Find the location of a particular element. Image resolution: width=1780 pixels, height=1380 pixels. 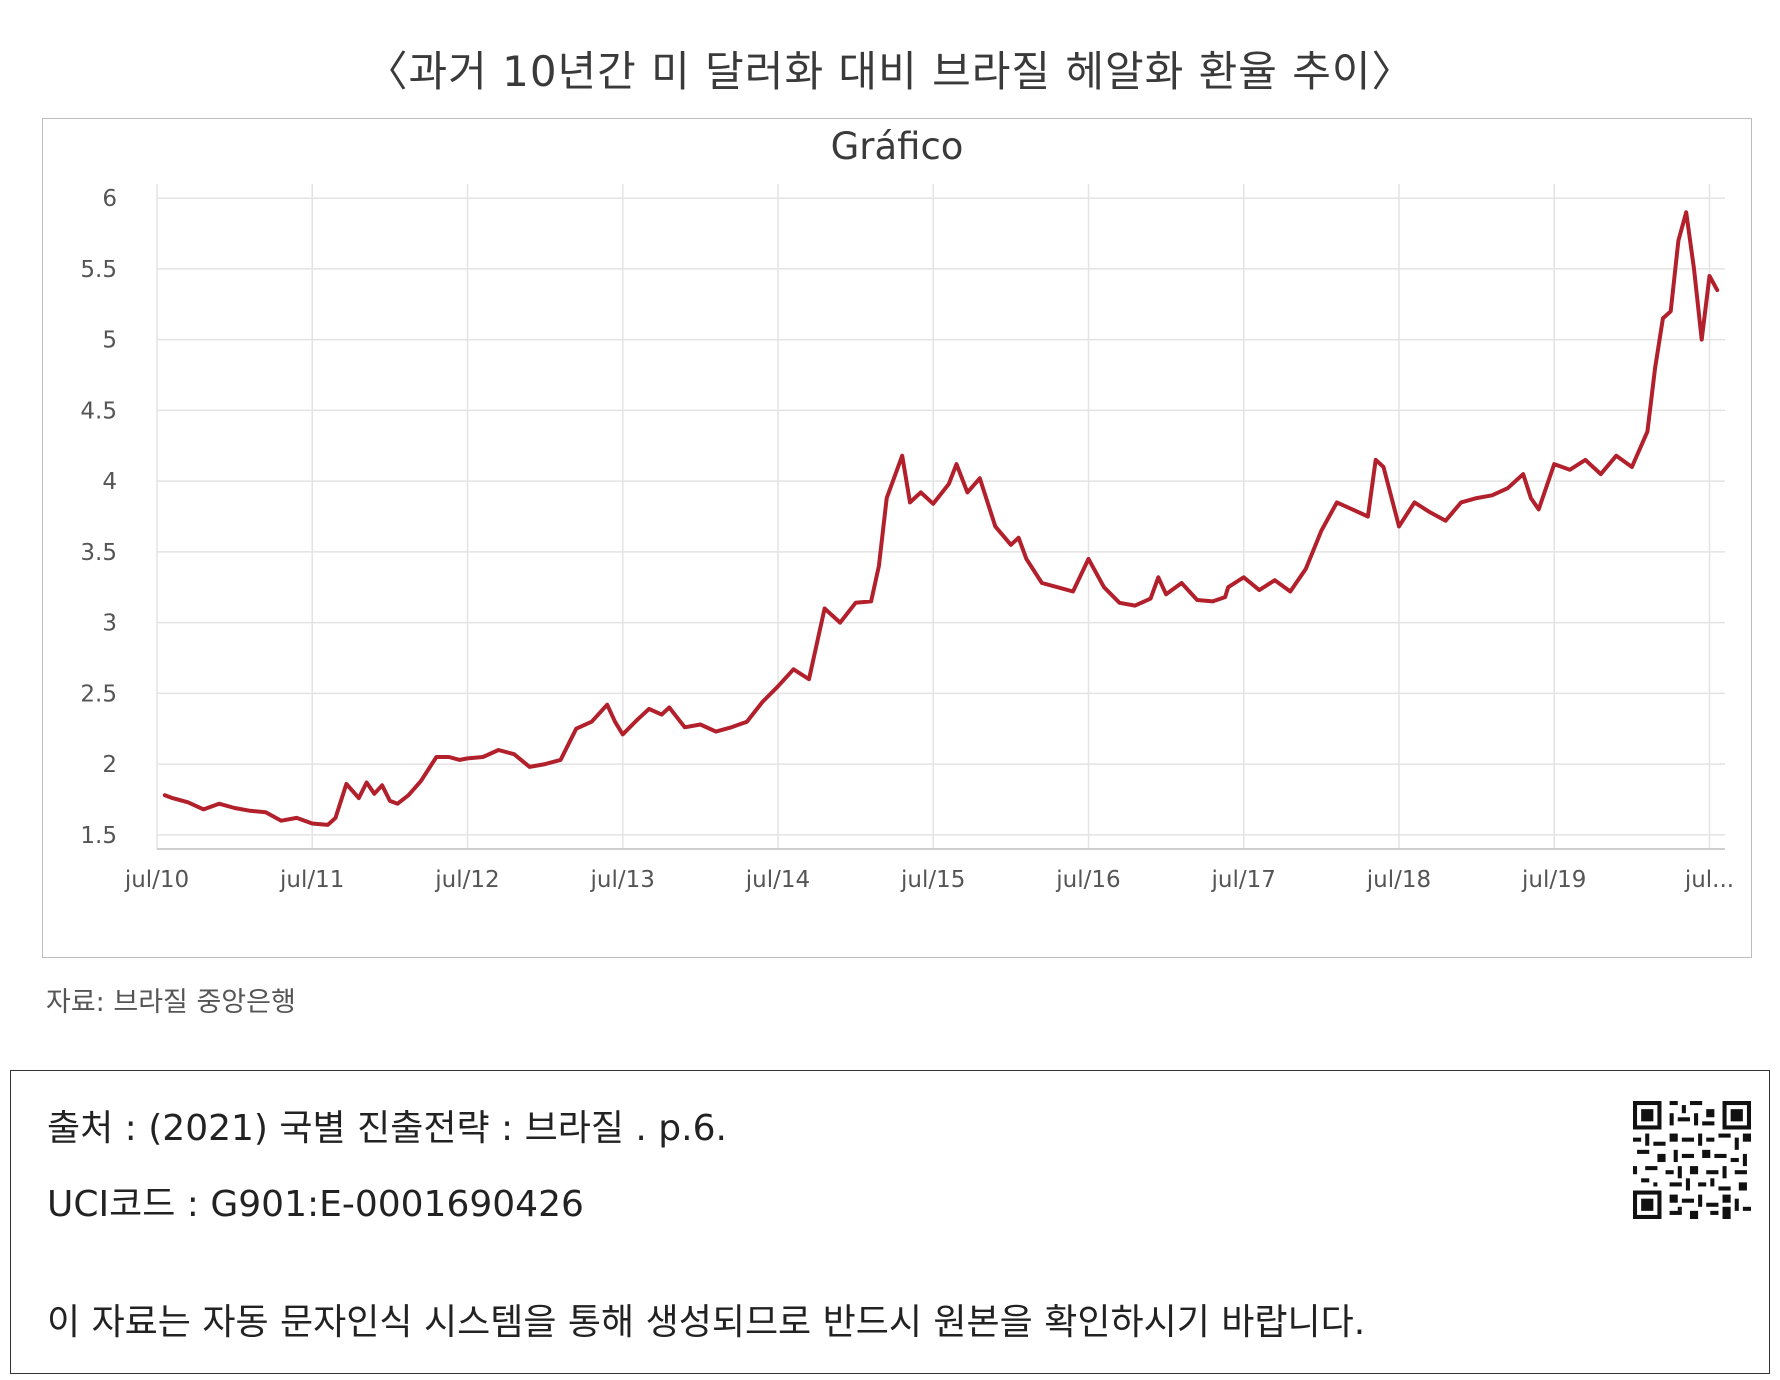

x-tick-label: jul/16 is located at coordinates (1087, 880).